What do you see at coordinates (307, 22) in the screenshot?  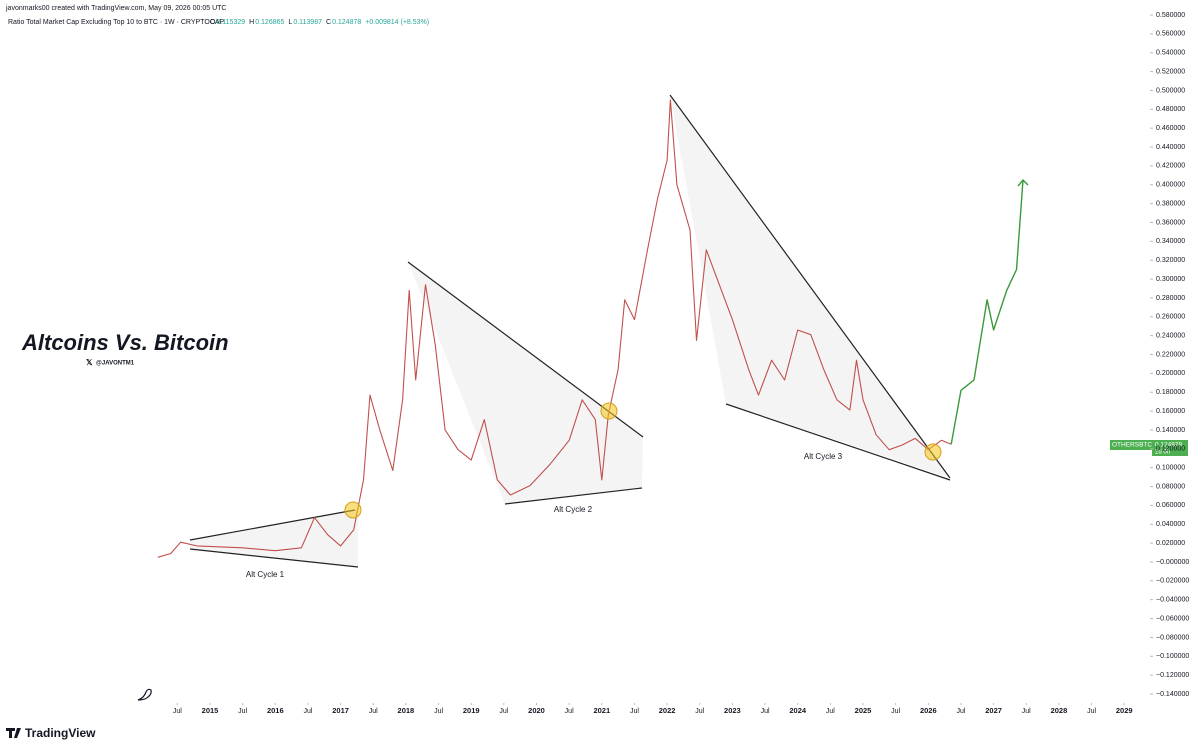 I see `ohlc-value: 0.113987` at bounding box center [307, 22].